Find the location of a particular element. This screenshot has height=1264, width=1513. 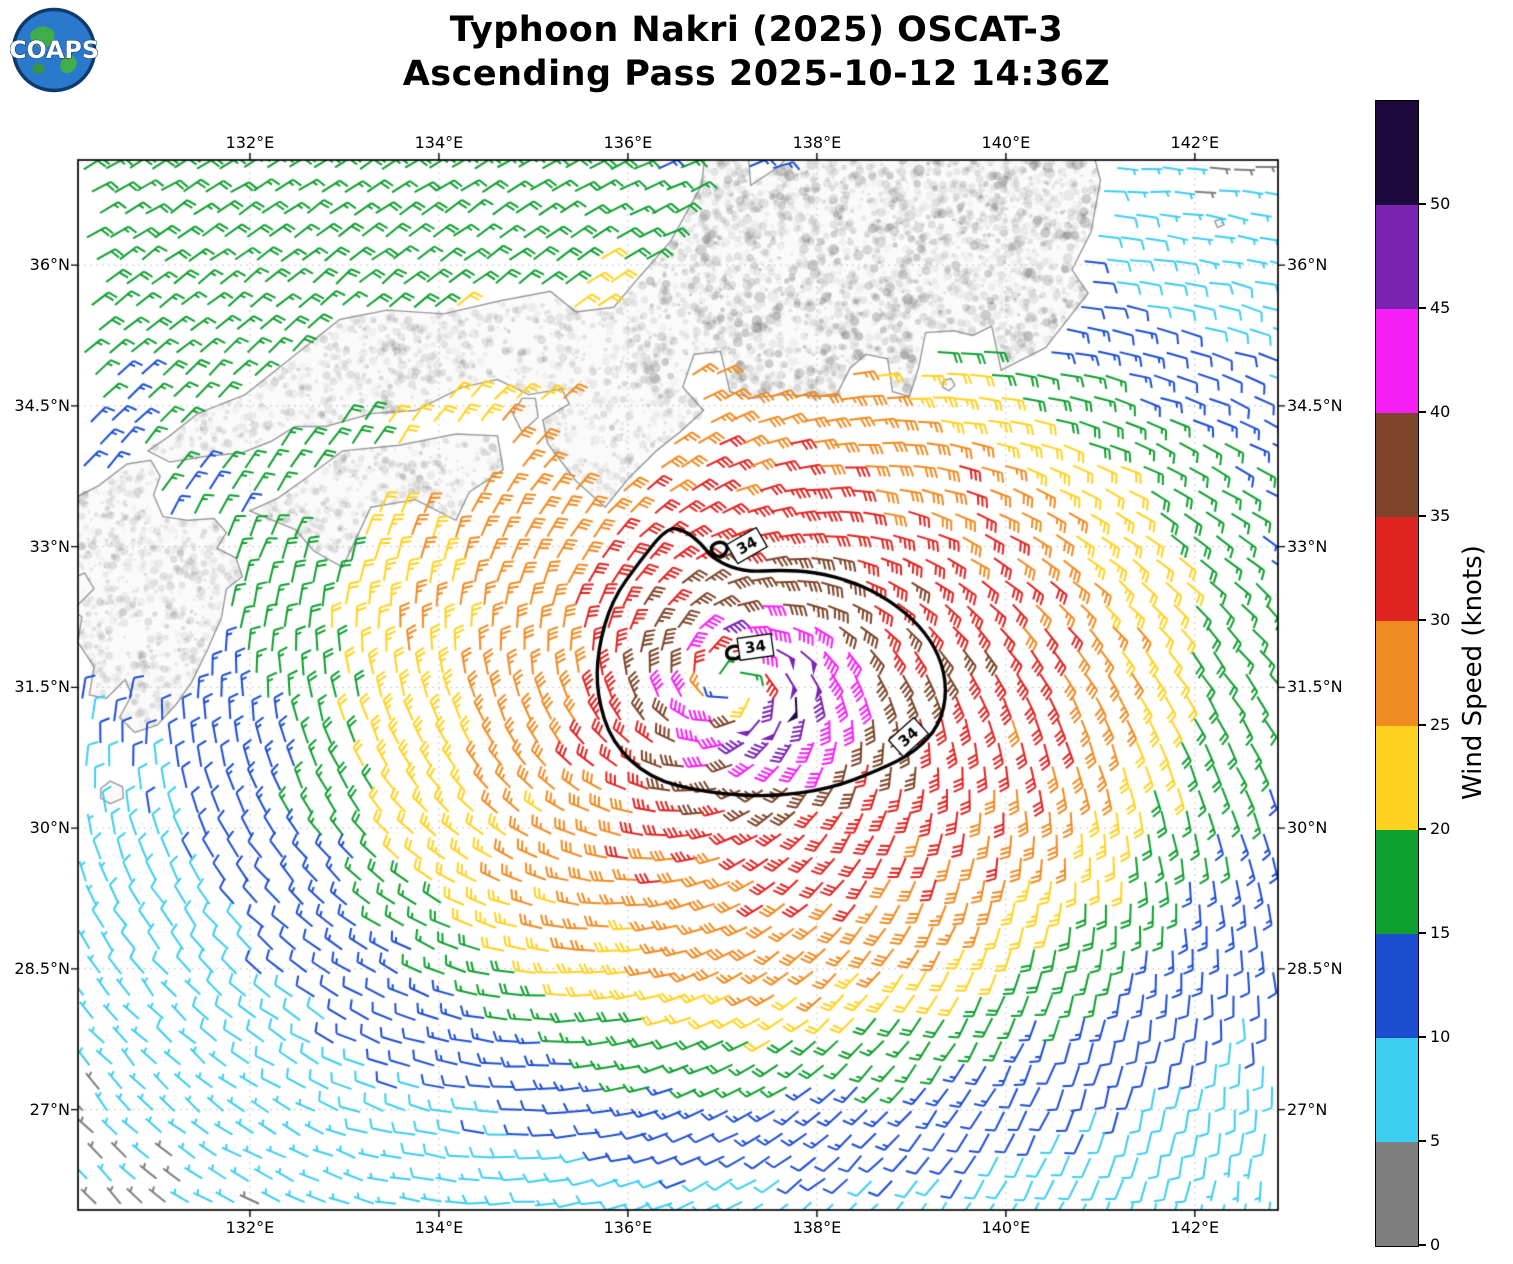

colorbar-axis-label: Wind Speed (knots) is located at coordinates (1473, 672).